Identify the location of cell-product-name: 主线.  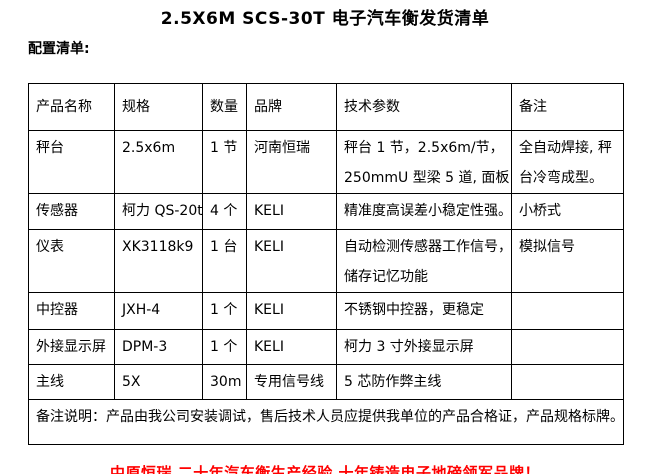
(71, 382).